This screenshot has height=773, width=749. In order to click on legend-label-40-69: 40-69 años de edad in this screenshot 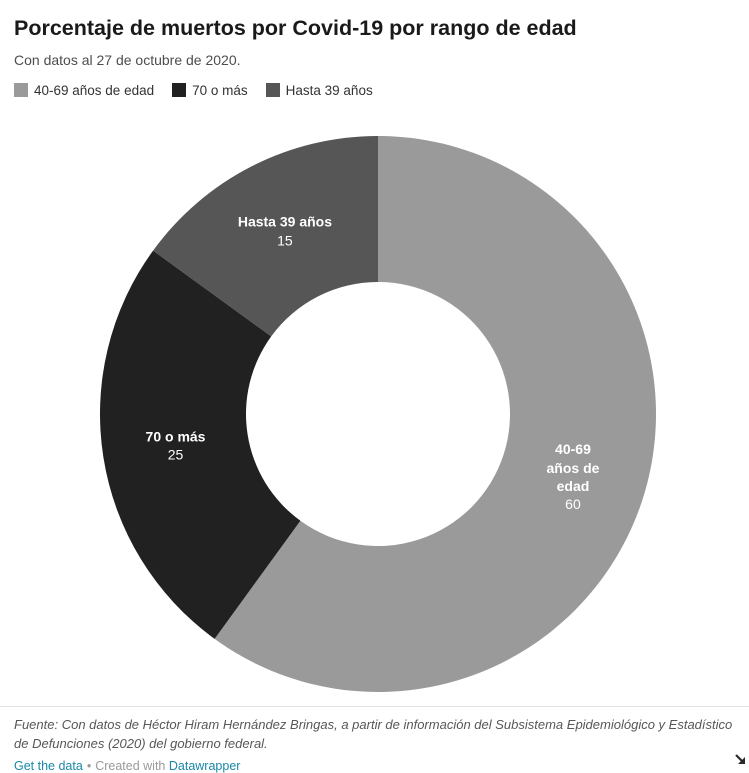, I will do `click(94, 90)`.